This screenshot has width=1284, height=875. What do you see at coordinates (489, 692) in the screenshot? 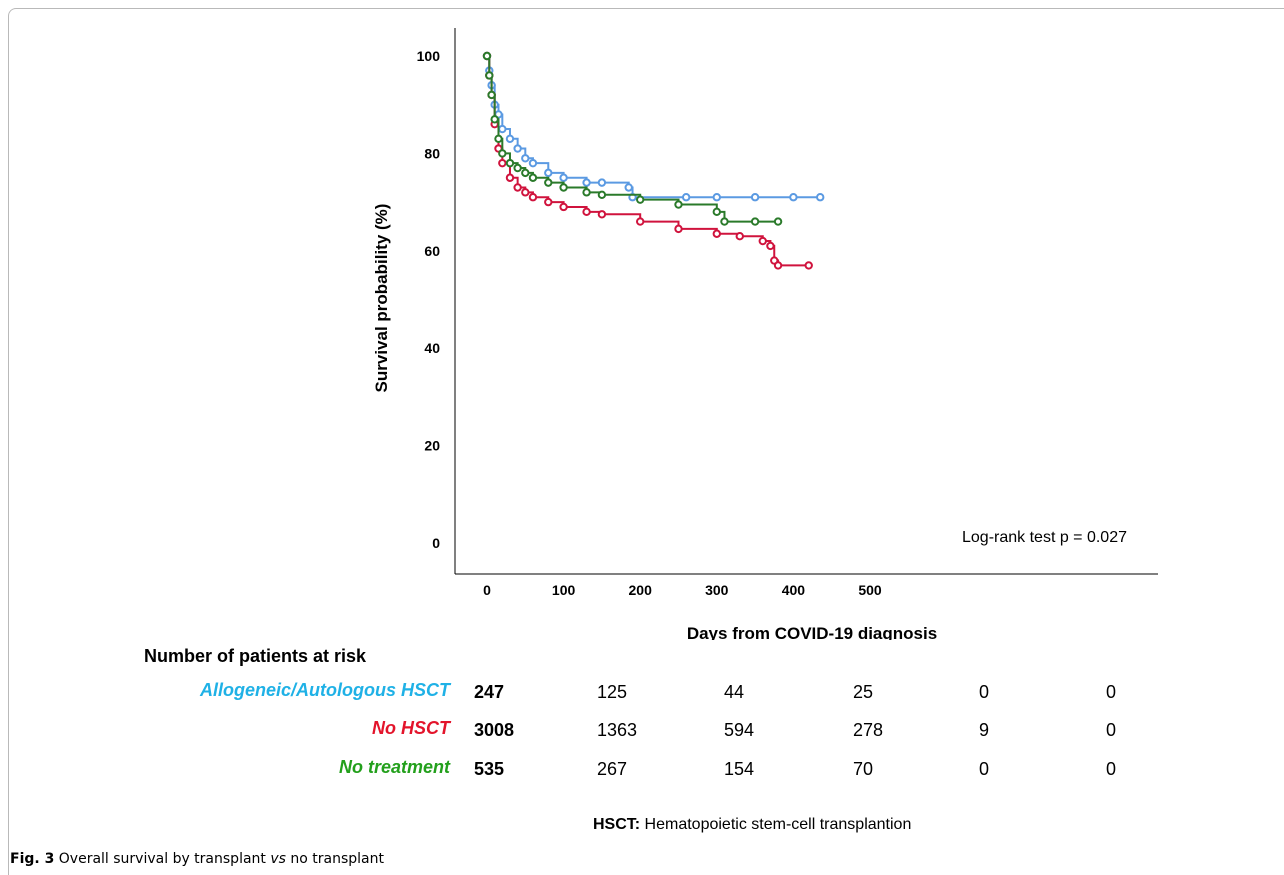
I see `risk-row-value: 247` at bounding box center [489, 692].